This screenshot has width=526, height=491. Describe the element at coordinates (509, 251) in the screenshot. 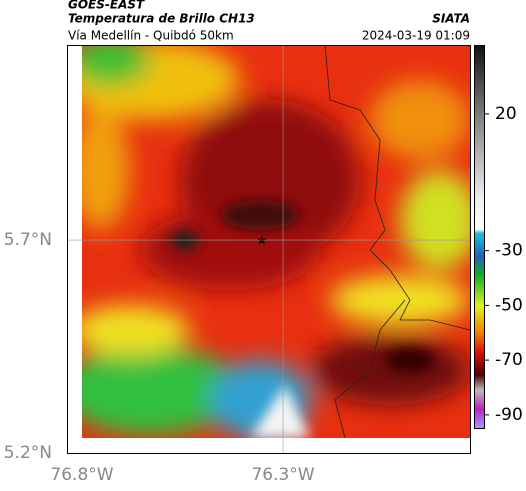

I see `colorbar-tick-label: -30` at that location.